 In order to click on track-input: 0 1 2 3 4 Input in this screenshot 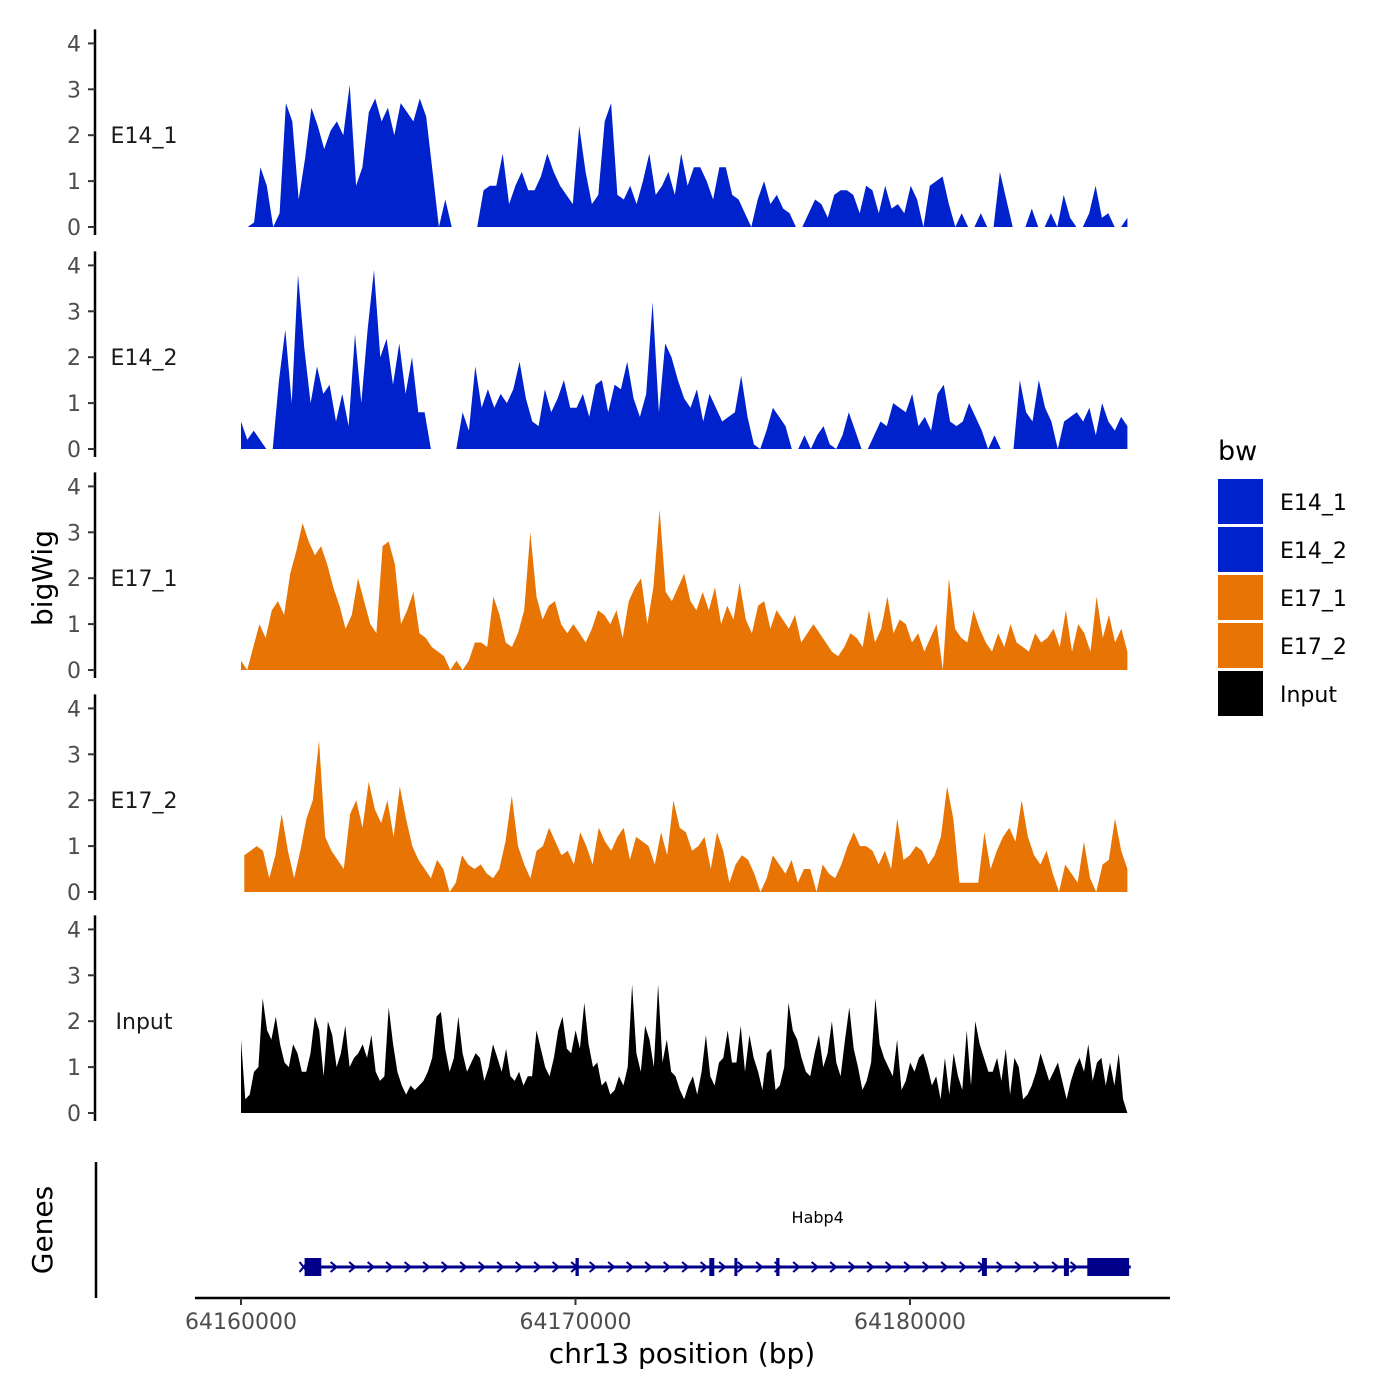, I will do `click(597, 1021)`.